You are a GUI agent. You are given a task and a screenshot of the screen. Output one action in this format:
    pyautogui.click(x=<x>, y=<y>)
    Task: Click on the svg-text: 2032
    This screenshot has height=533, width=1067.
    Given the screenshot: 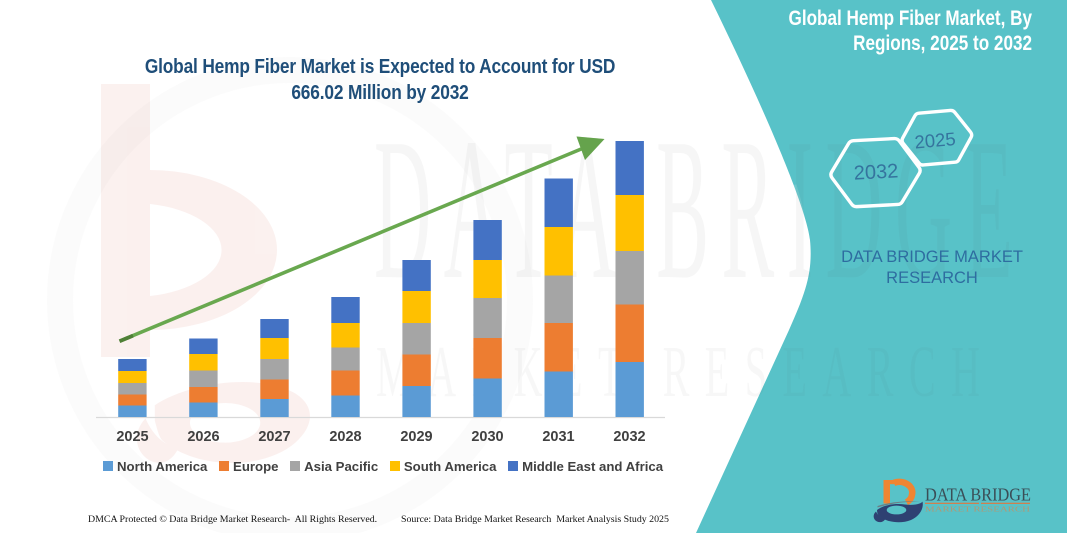 What is the action you would take?
    pyautogui.click(x=876, y=172)
    